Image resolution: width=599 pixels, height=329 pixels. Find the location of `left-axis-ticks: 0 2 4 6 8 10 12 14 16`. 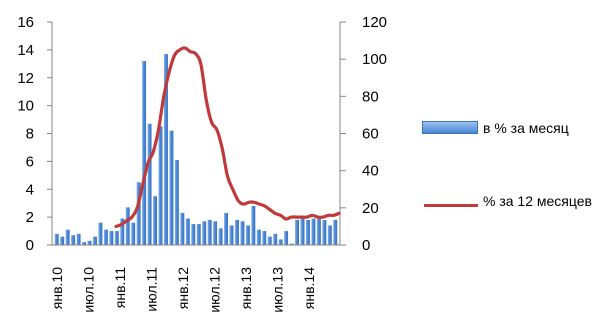

left-axis-ticks: 0 2 4 6 8 10 12 14 16 is located at coordinates (34, 134).